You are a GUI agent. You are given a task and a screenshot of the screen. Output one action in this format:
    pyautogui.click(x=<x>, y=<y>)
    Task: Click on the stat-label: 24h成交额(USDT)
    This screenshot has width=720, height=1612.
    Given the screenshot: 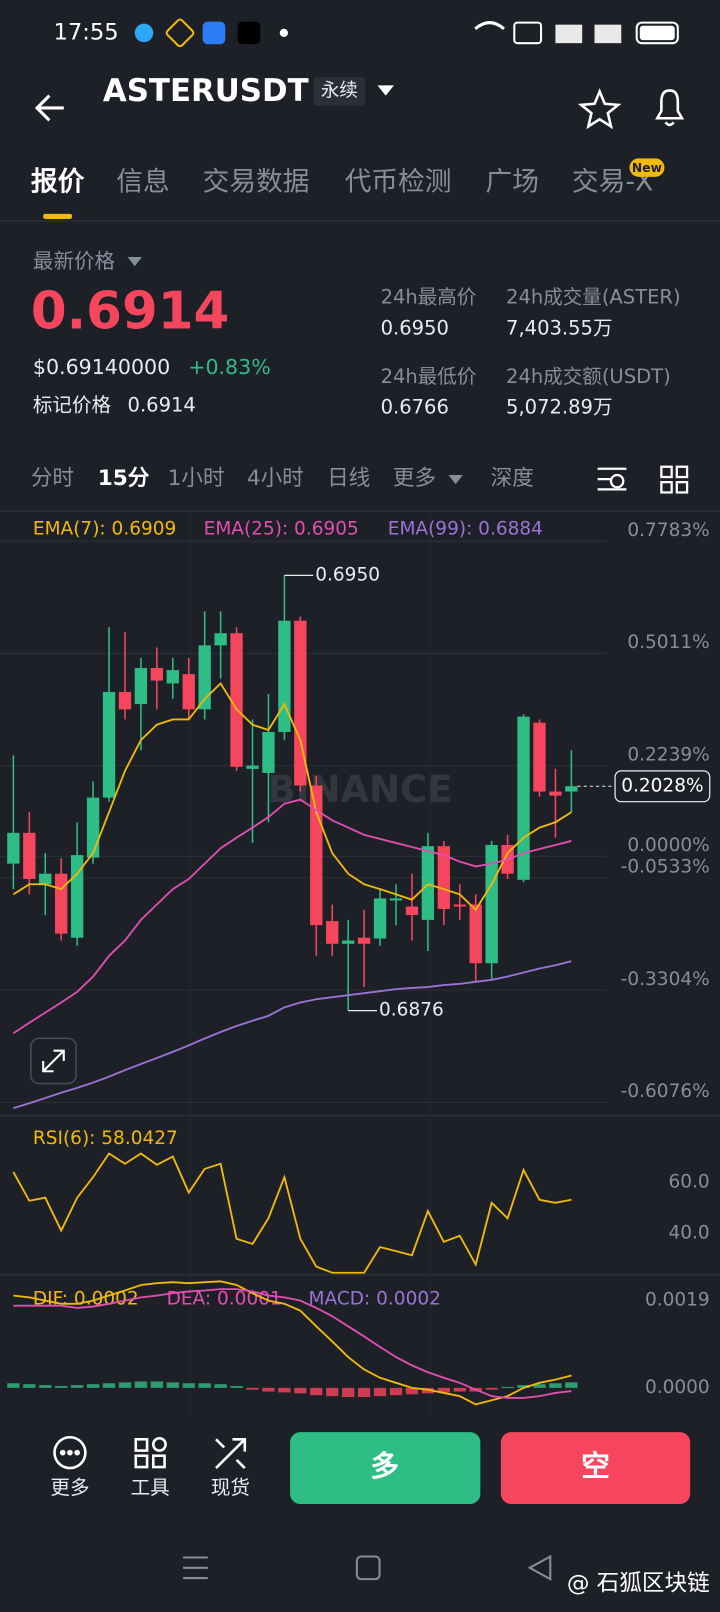 What is the action you would take?
    pyautogui.click(x=588, y=376)
    